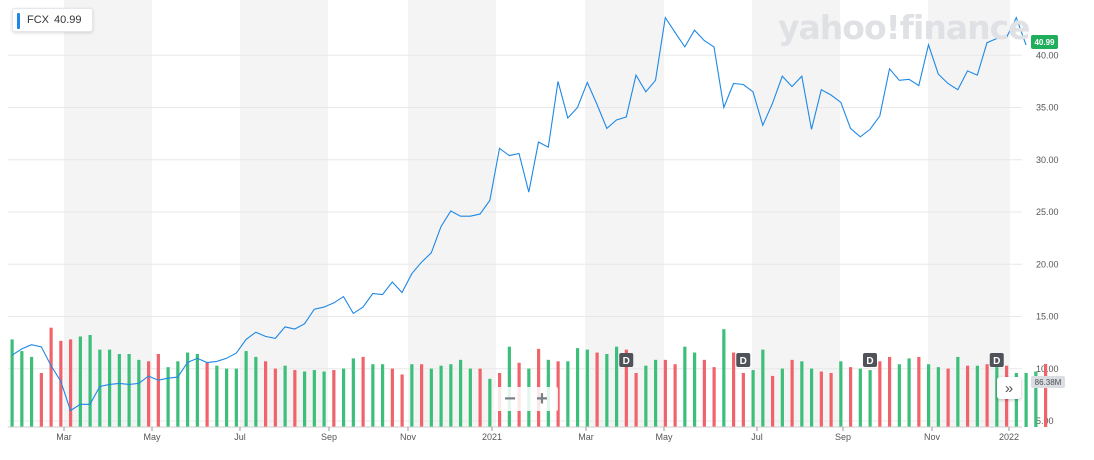  Describe the element at coordinates (1009, 388) in the screenshot. I see `expand-button: »` at that location.